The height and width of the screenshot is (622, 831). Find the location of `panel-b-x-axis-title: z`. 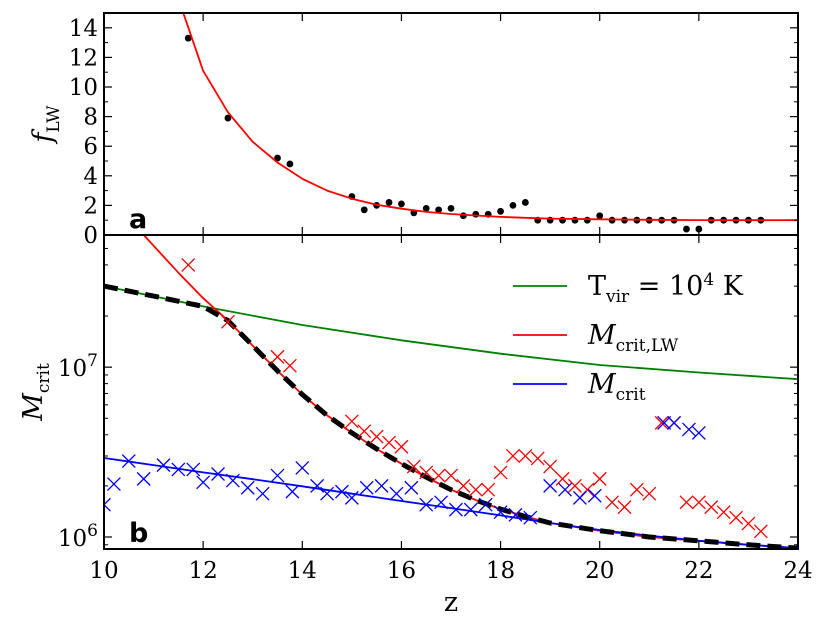

panel-b-x-axis-title: z is located at coordinates (451, 602).